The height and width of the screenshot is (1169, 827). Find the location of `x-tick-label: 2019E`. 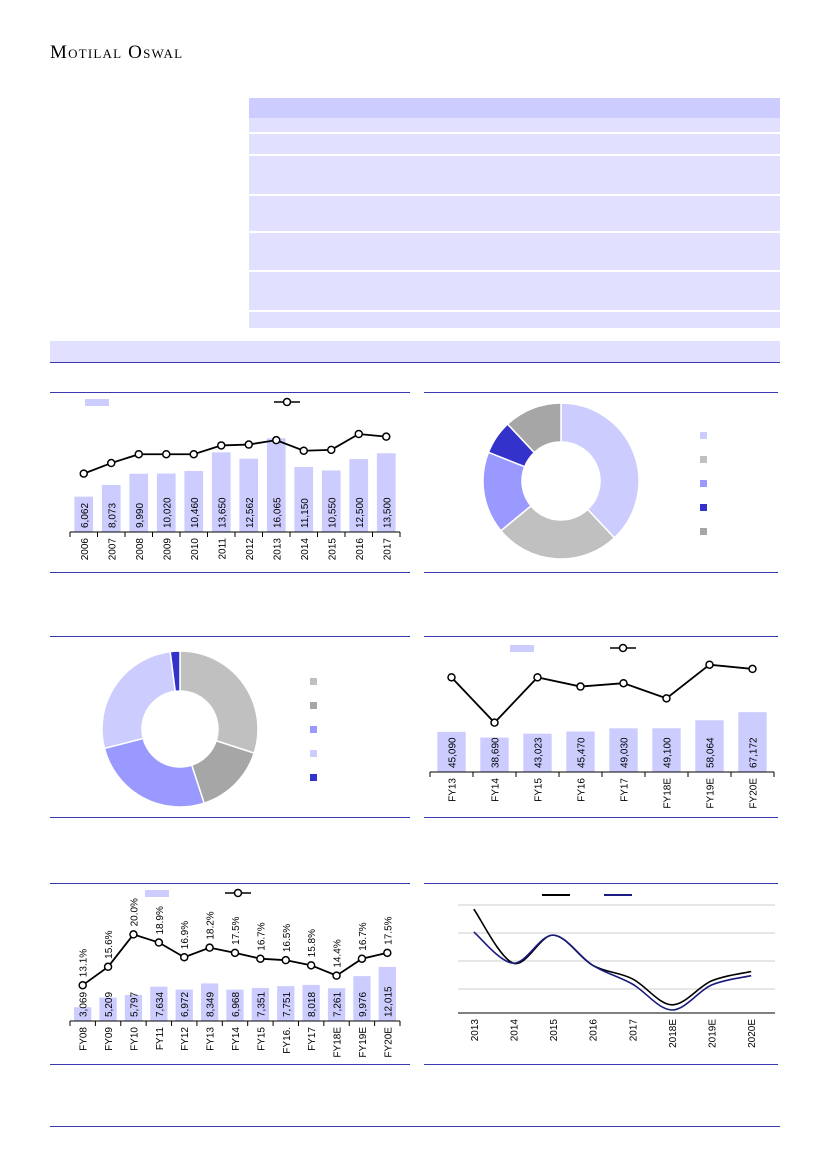

x-tick-label: 2019E is located at coordinates (713, 1033).